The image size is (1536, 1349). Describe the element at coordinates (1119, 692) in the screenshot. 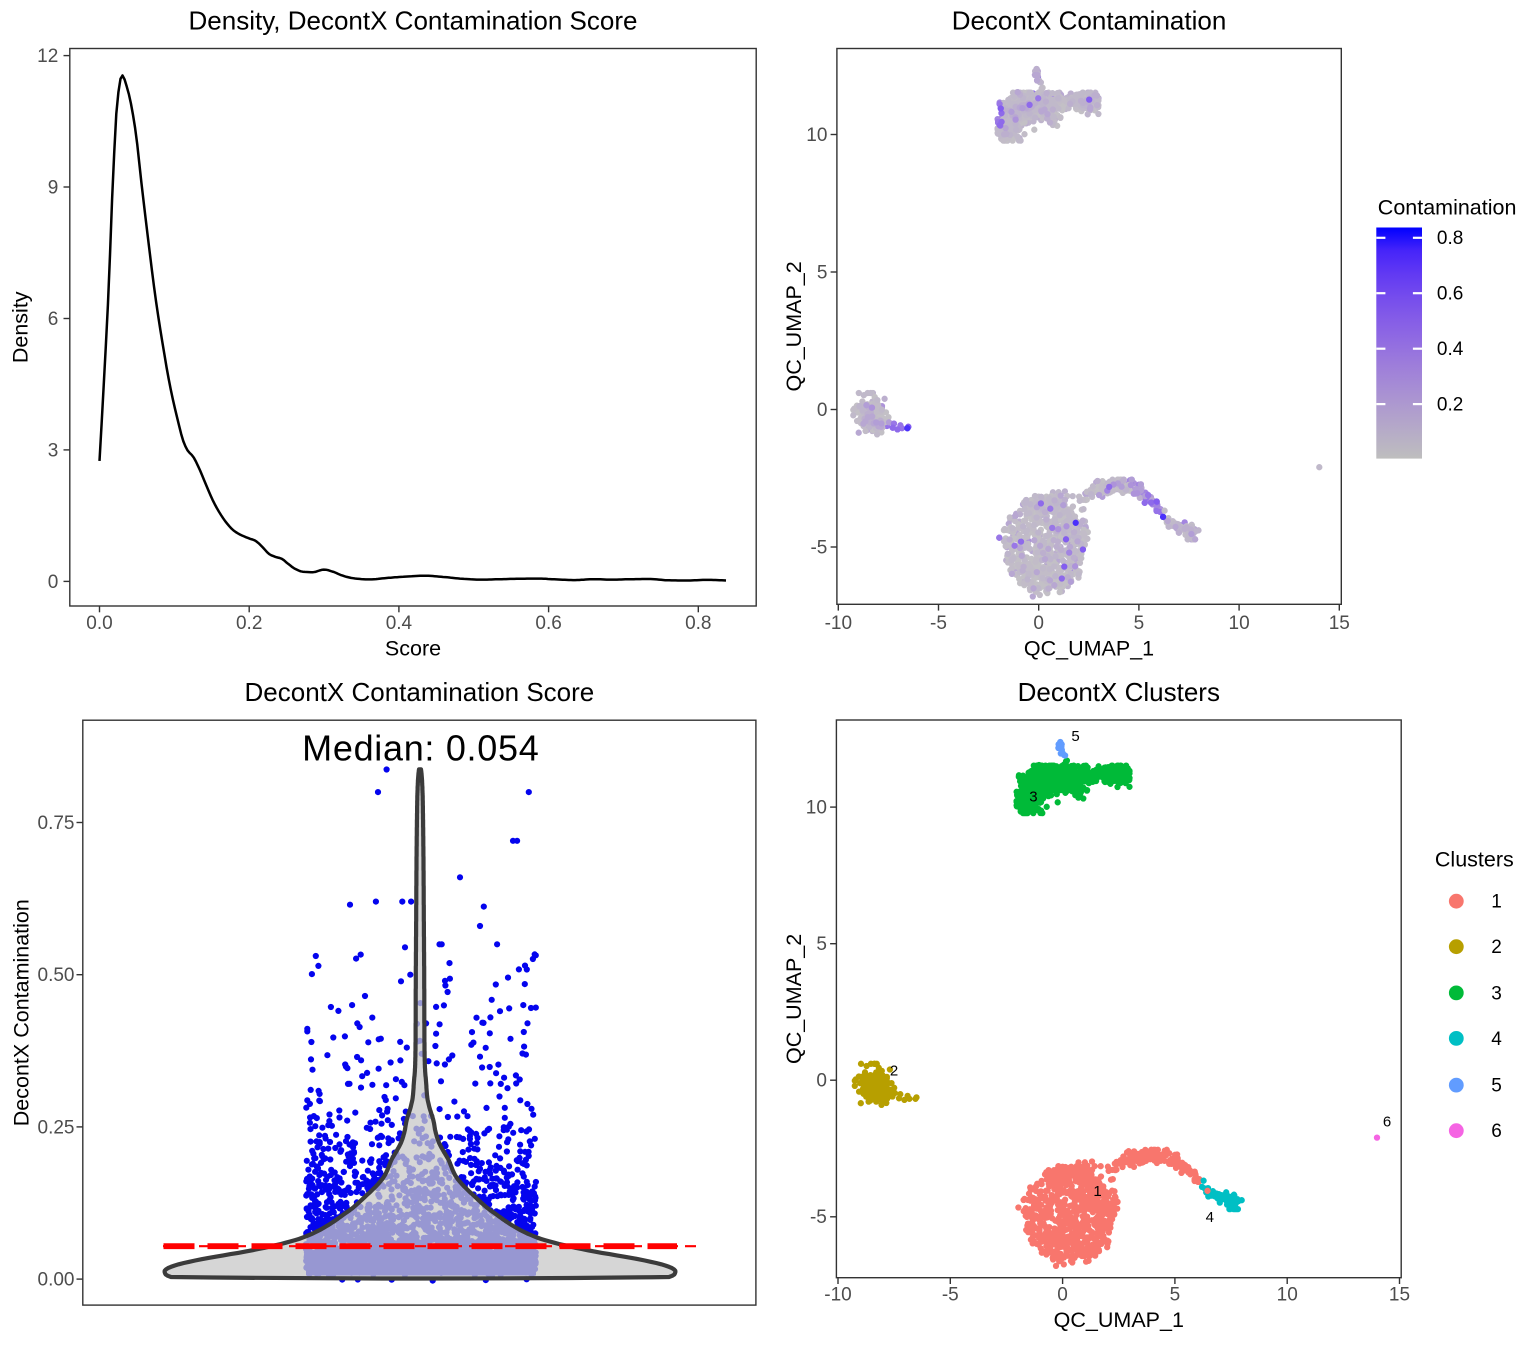

I see `svg-text: DecontX Clusters` at that location.